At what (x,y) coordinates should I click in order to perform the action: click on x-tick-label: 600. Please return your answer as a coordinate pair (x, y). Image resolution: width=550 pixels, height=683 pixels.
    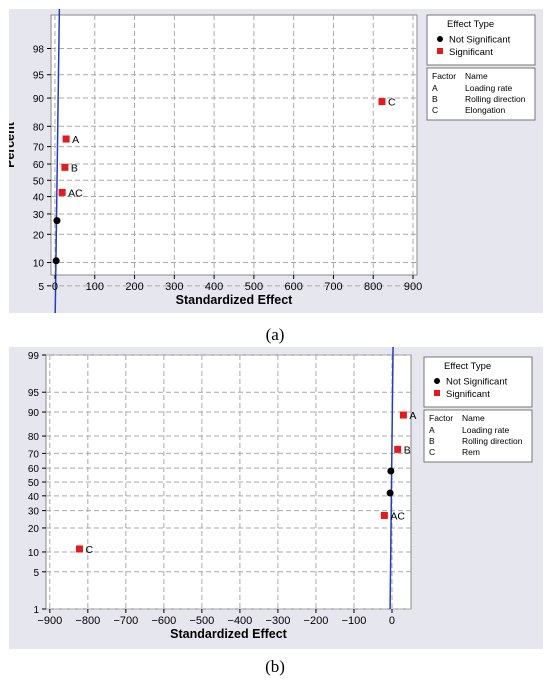
    Looking at the image, I should click on (293, 287).